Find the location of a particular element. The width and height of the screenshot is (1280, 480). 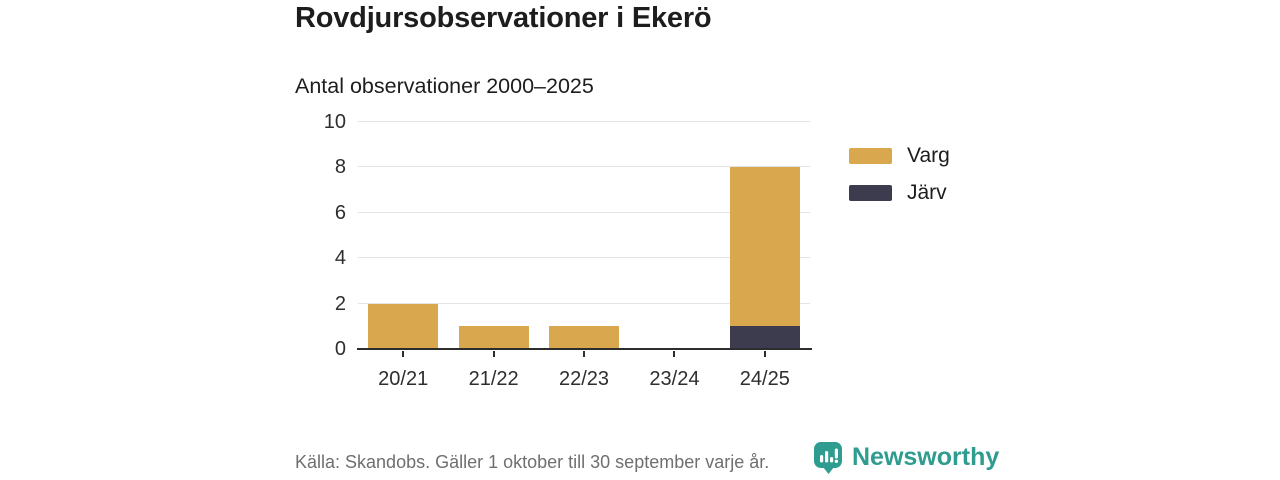

brand-logo: Newsworthy is located at coordinates (906, 458).